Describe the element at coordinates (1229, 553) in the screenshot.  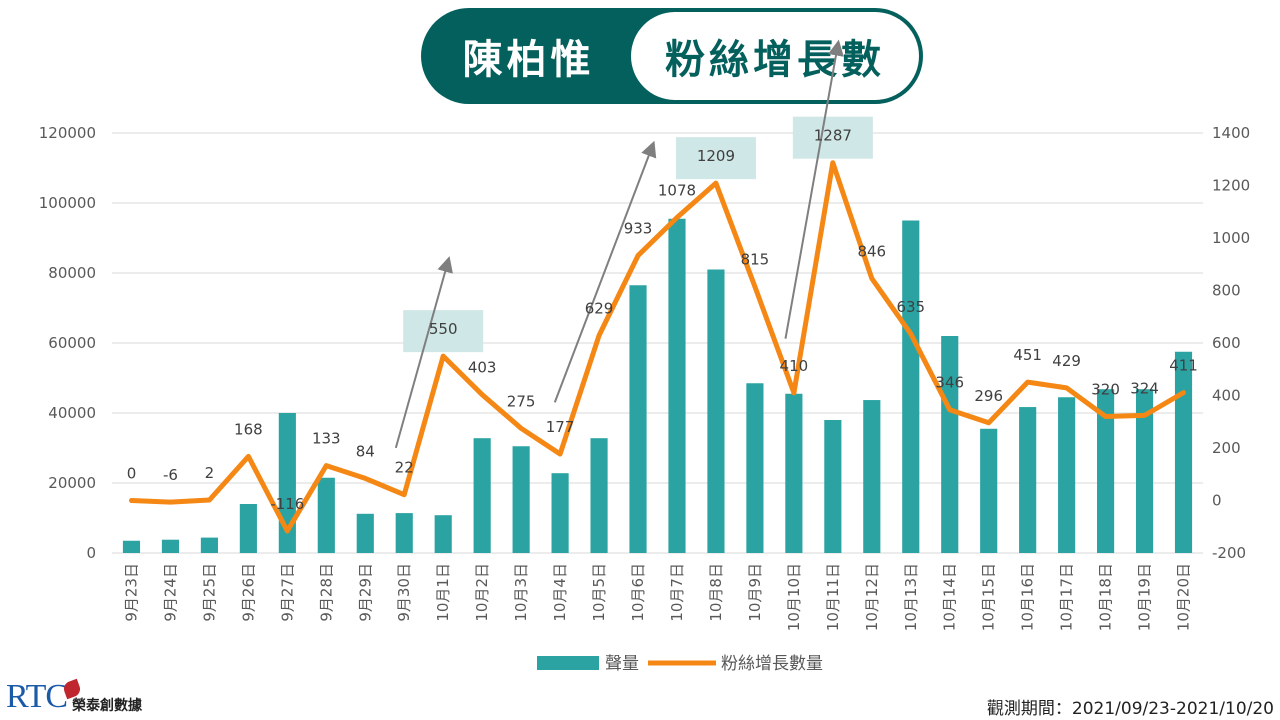
I see `right-axis-tick-label: -200` at that location.